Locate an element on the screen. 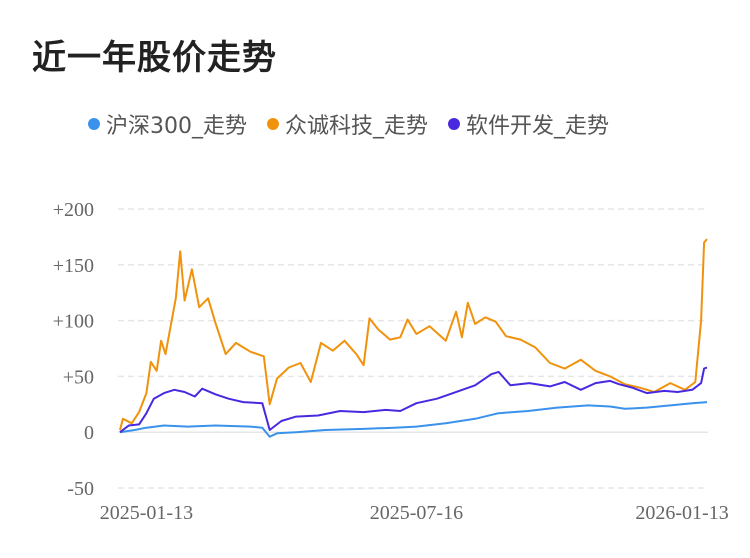 Image resolution: width=750 pixels, height=558 pixels. x-tick-label: 2025-01-13 is located at coordinates (146, 513).